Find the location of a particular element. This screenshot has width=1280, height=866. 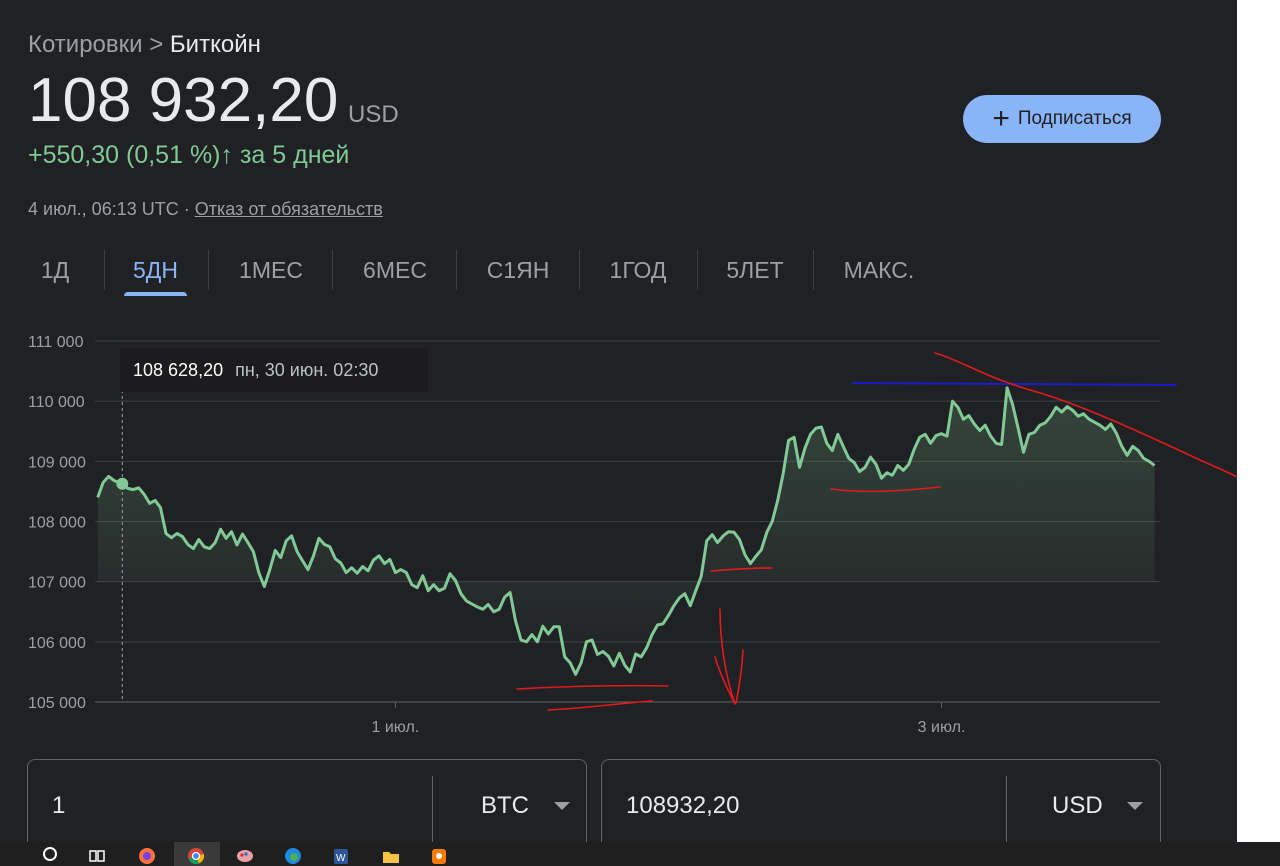

price-currency: USD is located at coordinates (373, 114).